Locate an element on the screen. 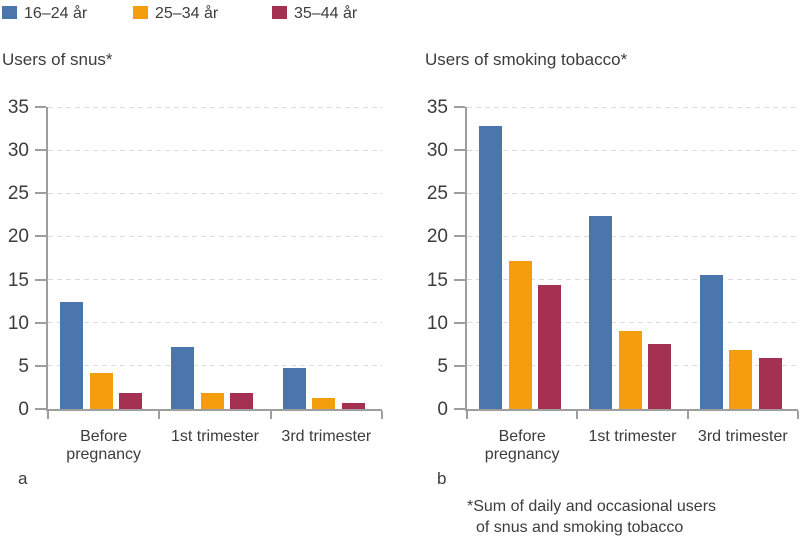  legend-label: 25–34 år is located at coordinates (187, 13).